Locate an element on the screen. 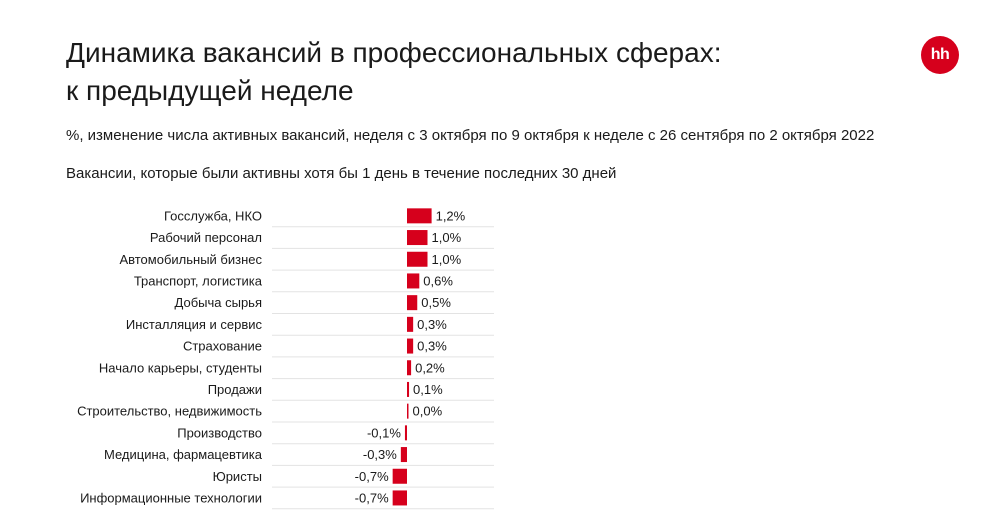 This screenshot has height=515, width=993. value-label: -0,1% is located at coordinates (384, 432).